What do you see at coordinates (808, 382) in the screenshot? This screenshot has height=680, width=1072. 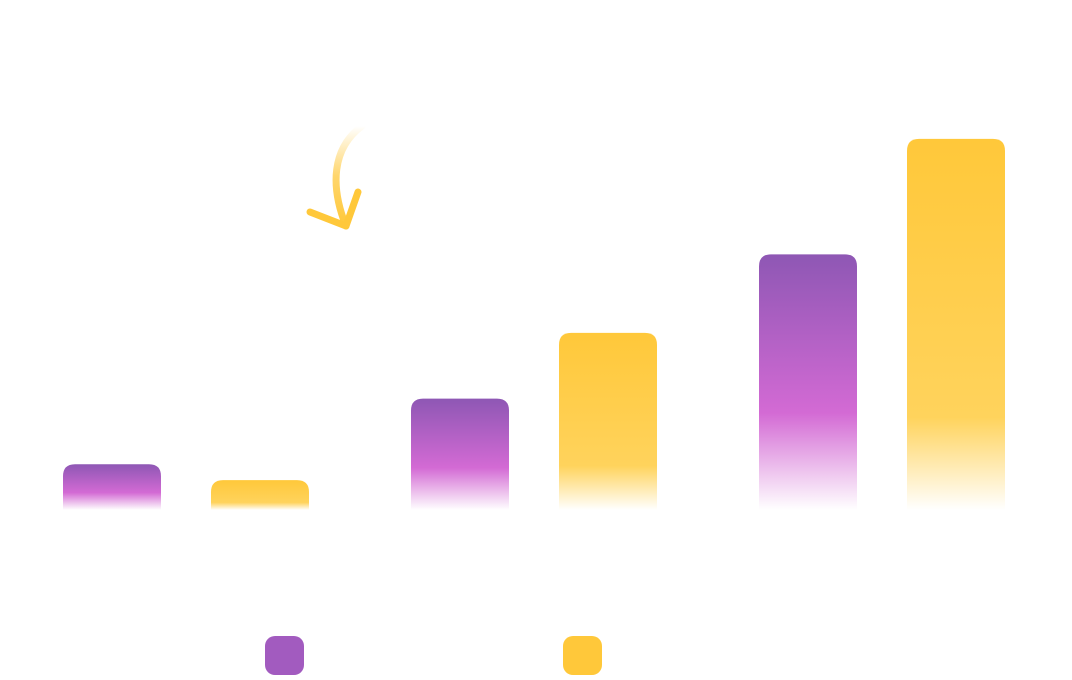 I see `bar-series0-group2` at bounding box center [808, 382].